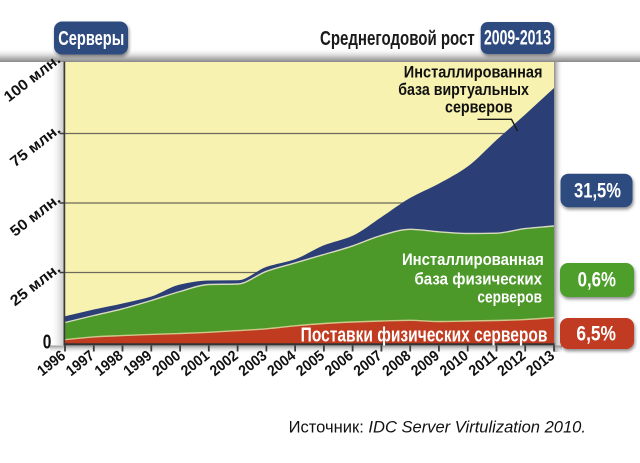 The image size is (640, 463). I want to click on svg-text: Поставки физических серверов, so click(424, 335).